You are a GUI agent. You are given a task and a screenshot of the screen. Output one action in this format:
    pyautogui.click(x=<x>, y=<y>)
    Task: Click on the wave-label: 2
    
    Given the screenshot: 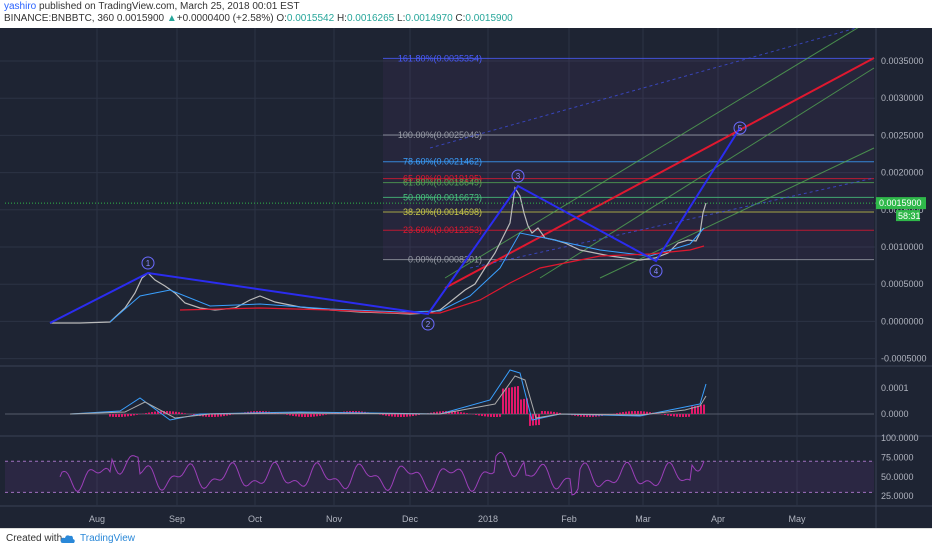 What is the action you would take?
    pyautogui.click(x=428, y=324)
    